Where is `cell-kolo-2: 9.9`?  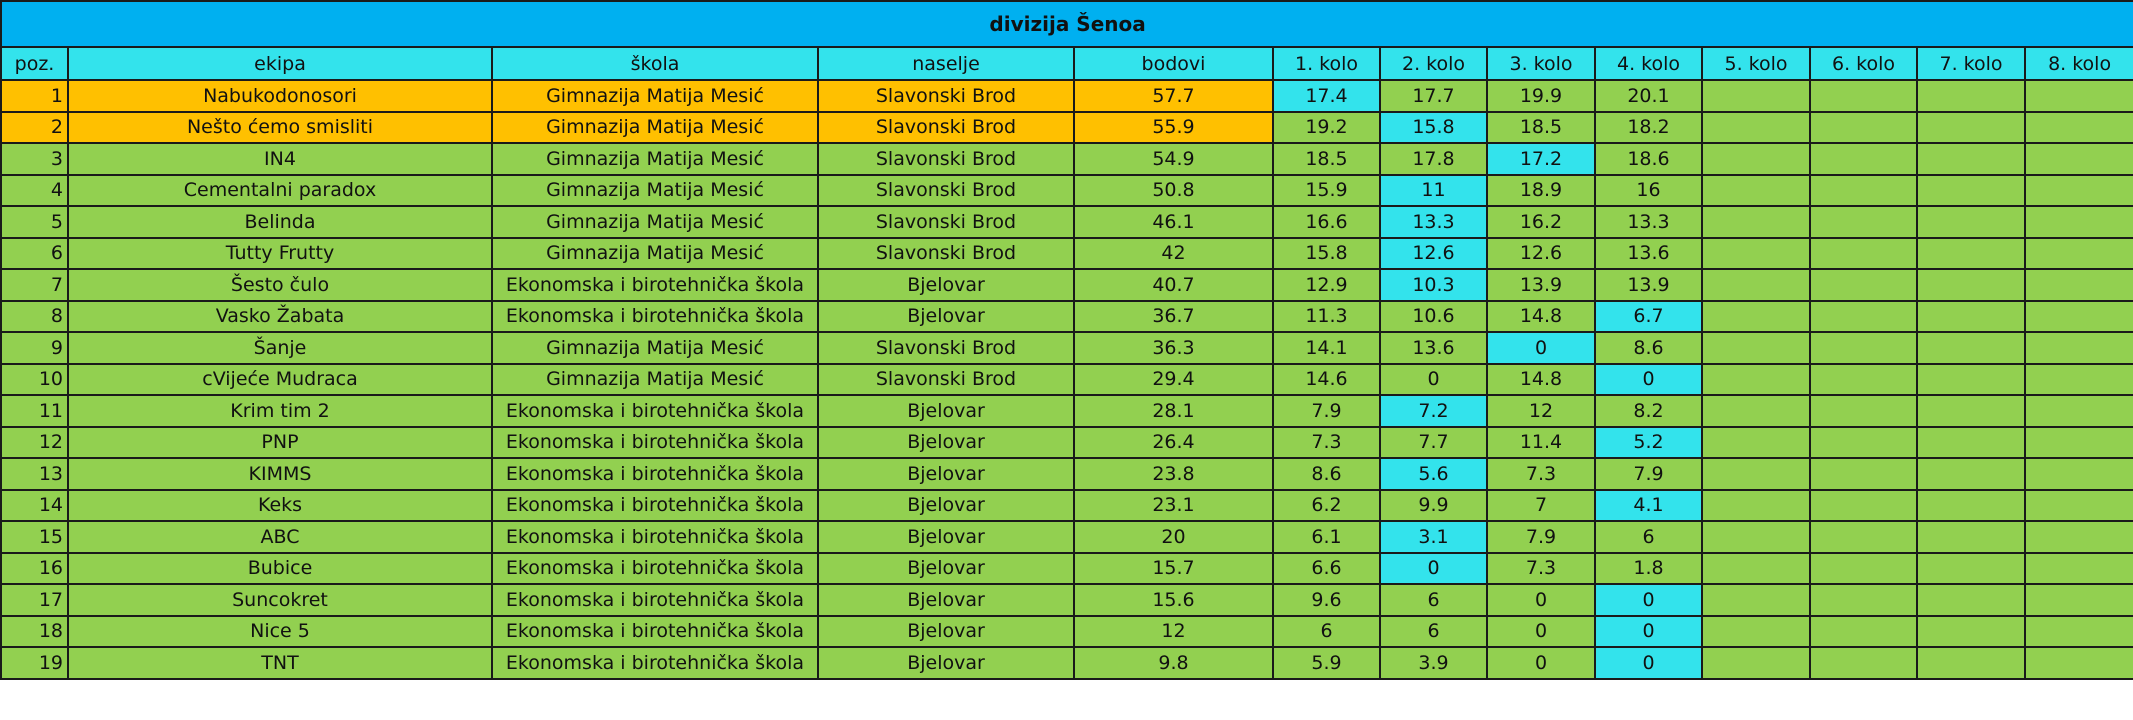 cell-kolo-2: 9.9 is located at coordinates (1433, 505).